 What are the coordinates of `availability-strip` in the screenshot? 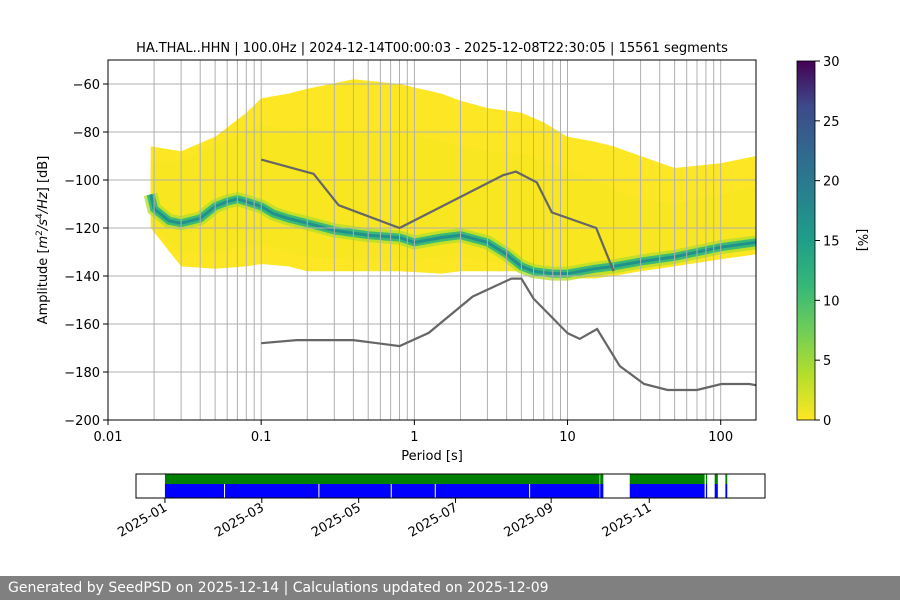 It's located at (446, 486).